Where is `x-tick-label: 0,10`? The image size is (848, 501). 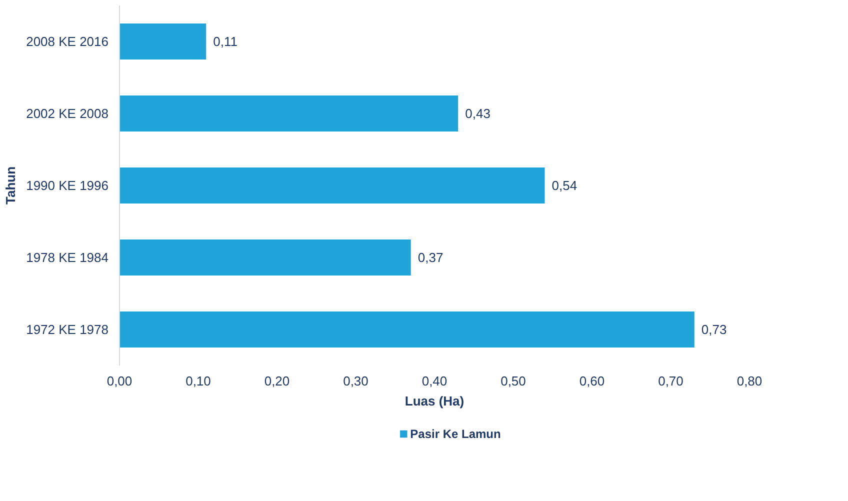
x-tick-label: 0,10 is located at coordinates (198, 381).